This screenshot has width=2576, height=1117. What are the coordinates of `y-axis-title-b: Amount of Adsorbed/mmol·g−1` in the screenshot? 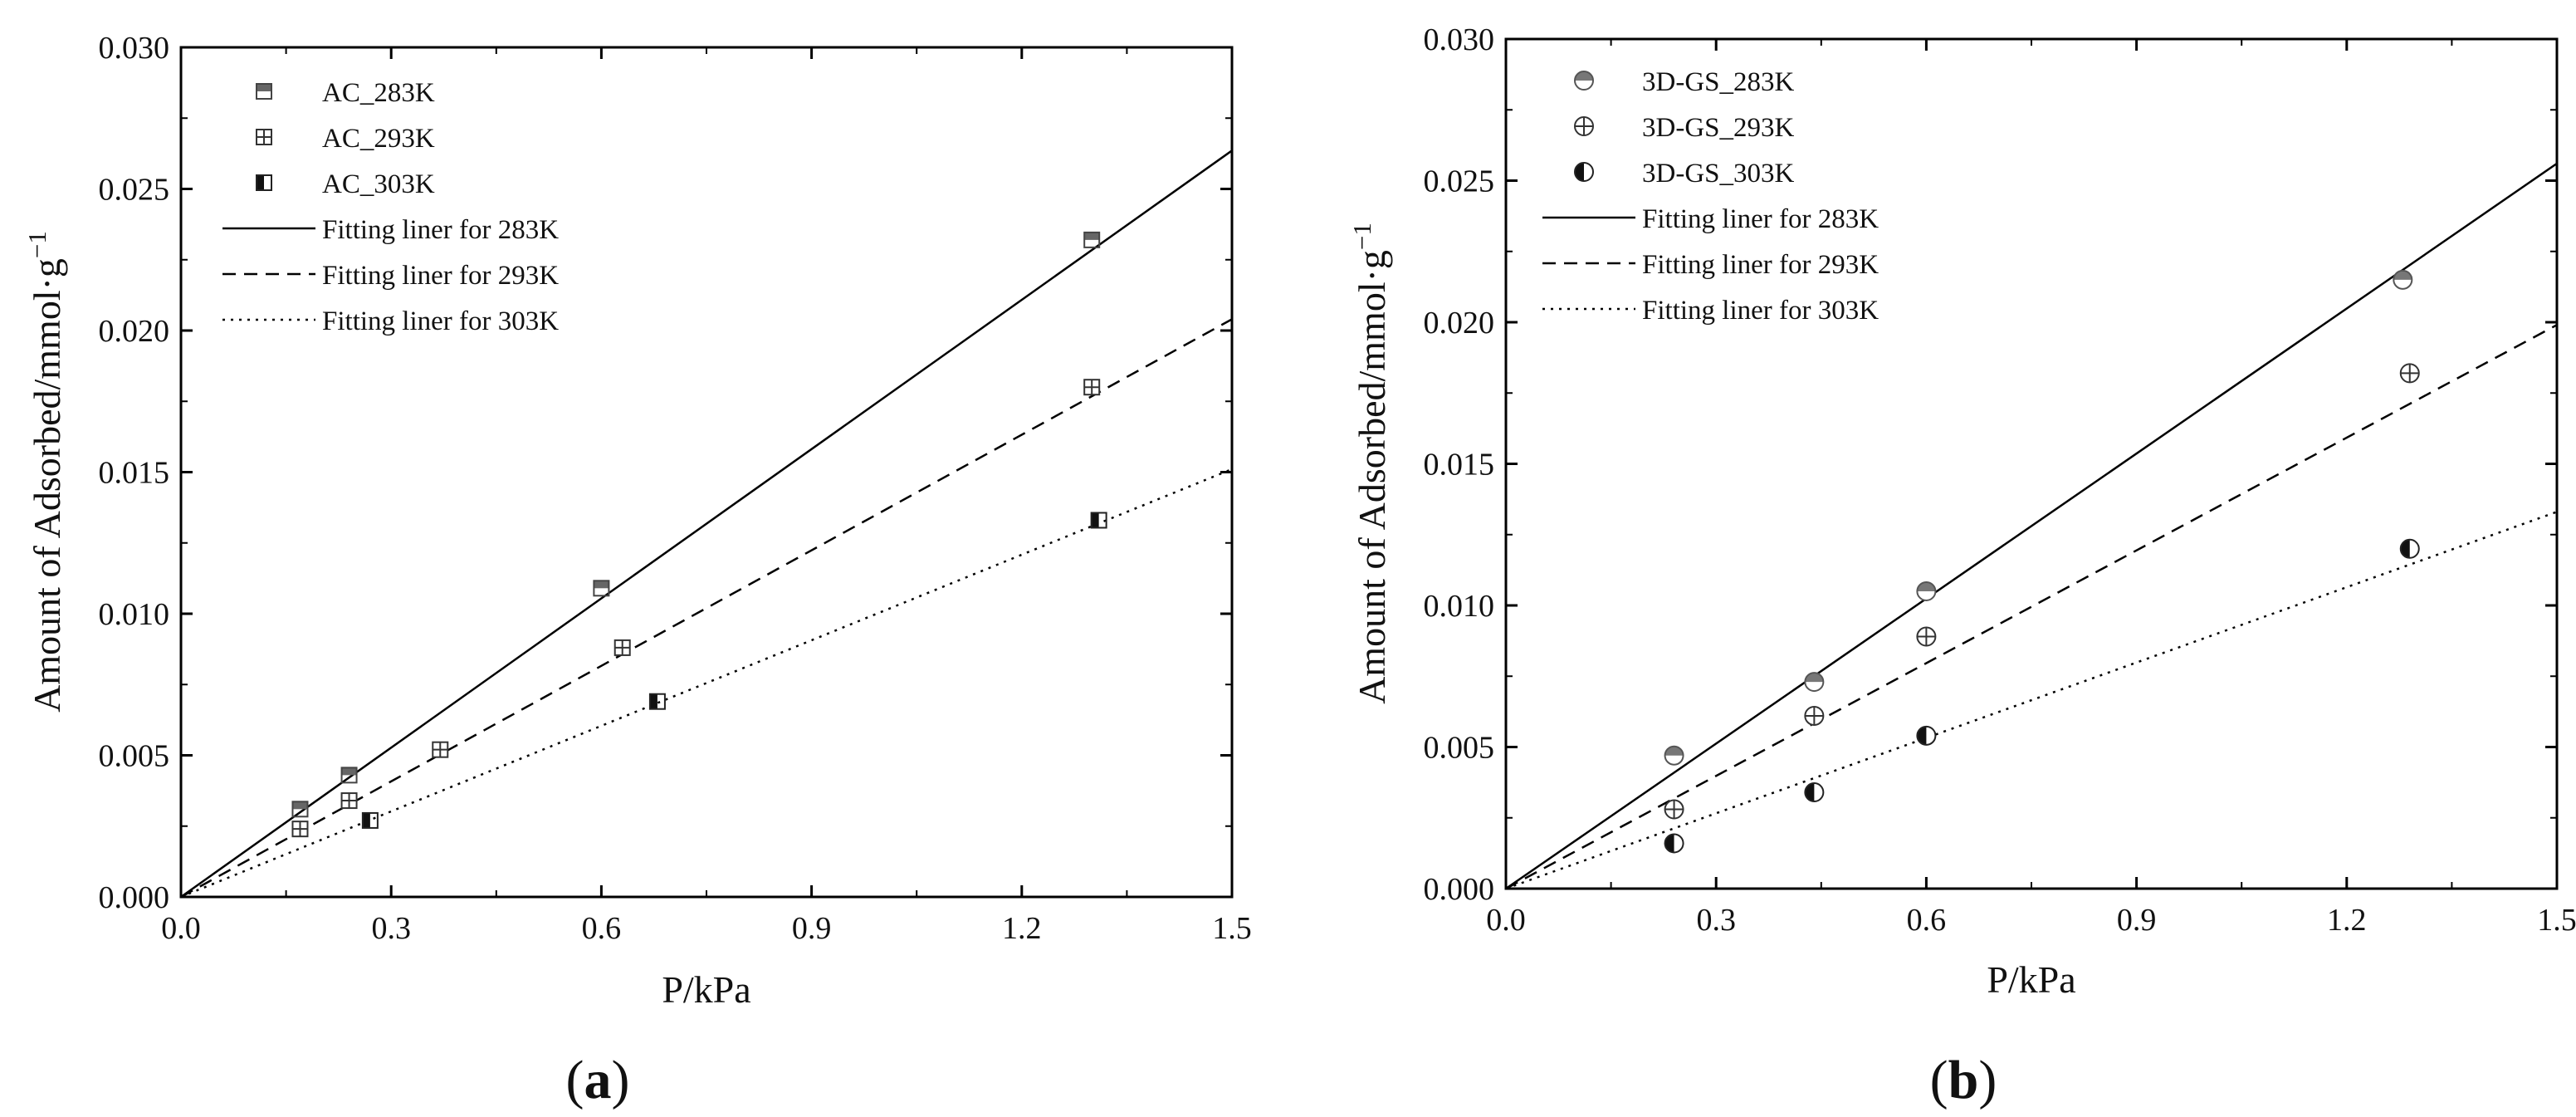 It's located at (1370, 463).